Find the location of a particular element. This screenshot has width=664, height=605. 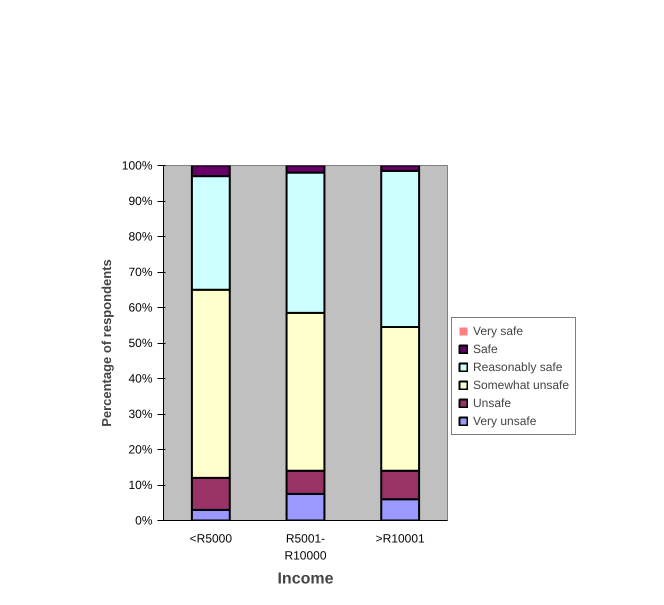

x-tick-label: R5001- R10000 is located at coordinates (305, 547).